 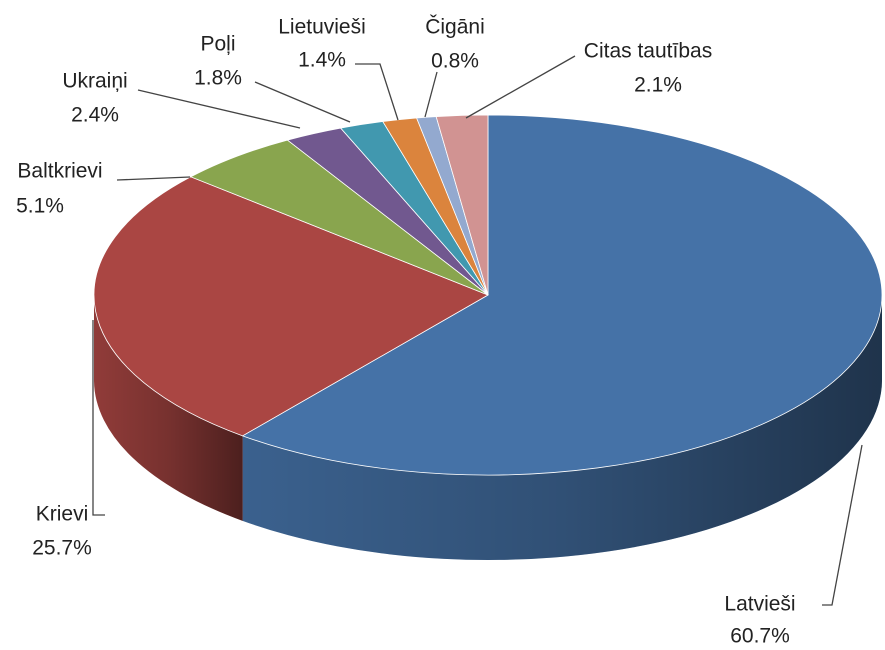 I want to click on slice-side-shade, so click(x=168, y=408).